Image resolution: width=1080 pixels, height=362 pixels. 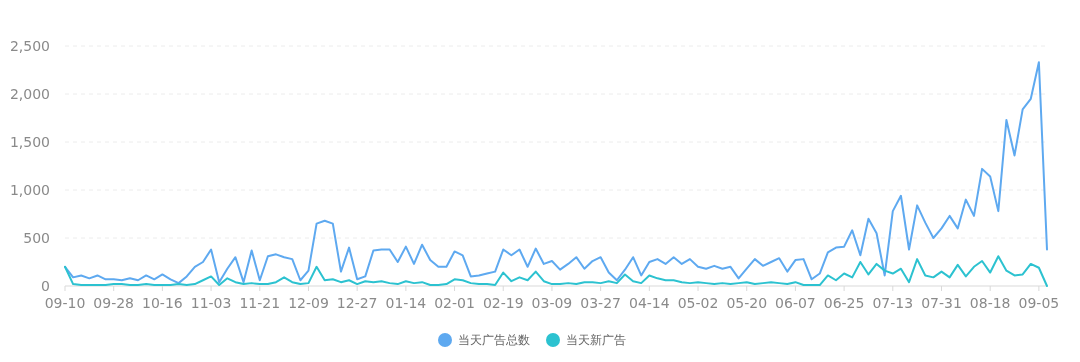 What do you see at coordinates (357, 303) in the screenshot?
I see `x-tick-label: 12-27` at bounding box center [357, 303].